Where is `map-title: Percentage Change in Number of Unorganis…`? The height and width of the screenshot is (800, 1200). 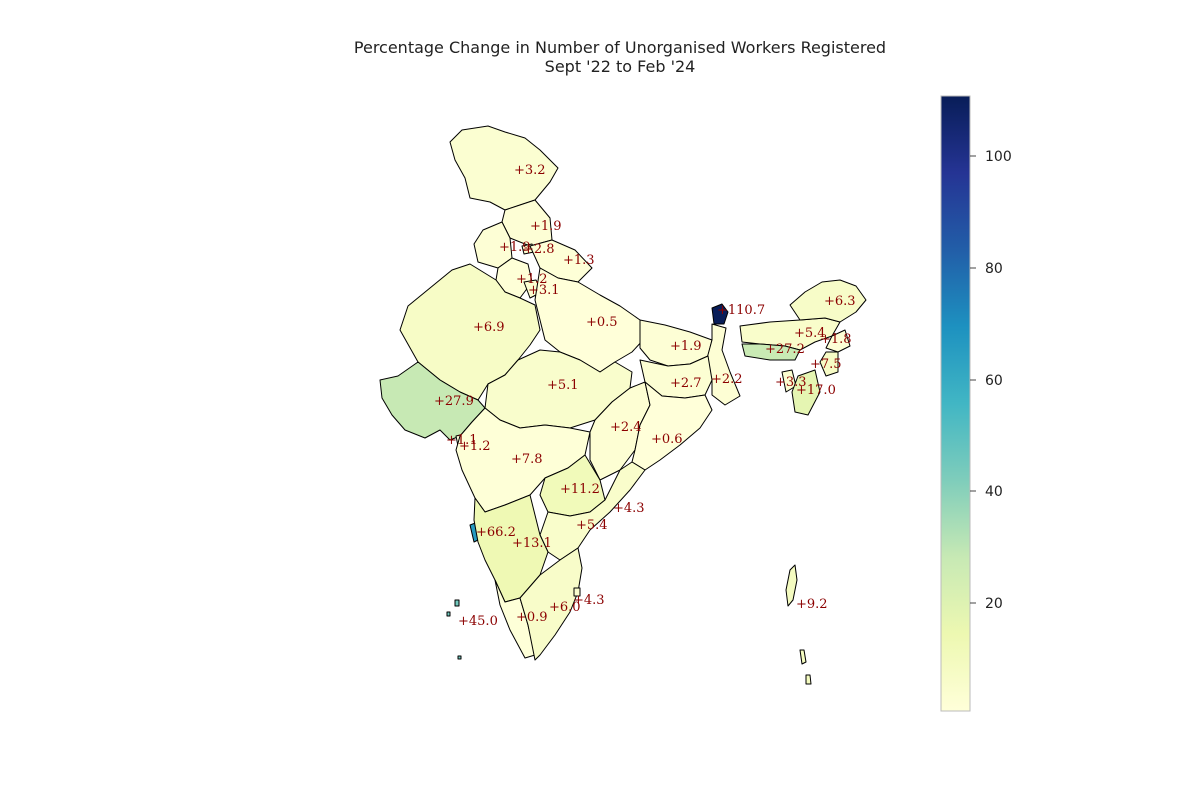 map-title: Percentage Change in Number of Unorganis… is located at coordinates (600, 57).